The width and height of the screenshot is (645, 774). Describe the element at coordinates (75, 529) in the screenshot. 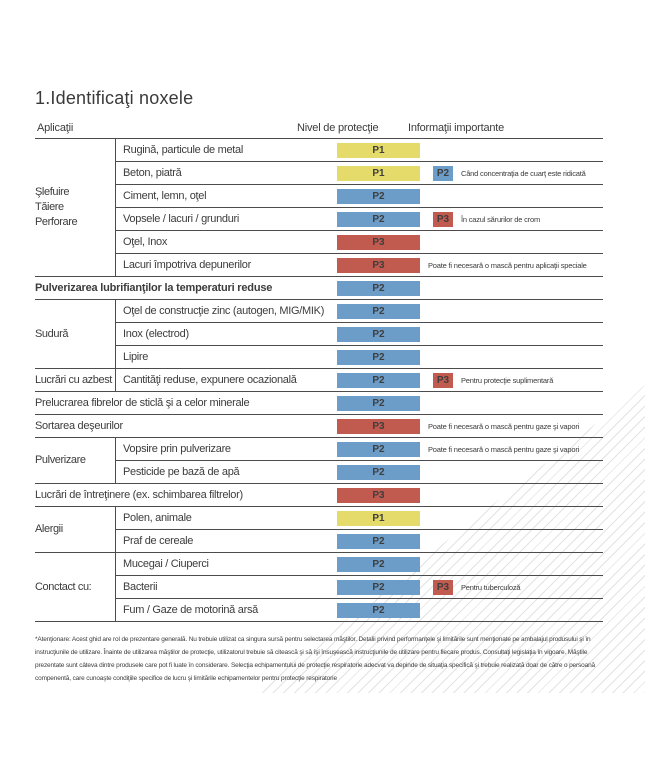

I see `group-label: Alergii` at that location.